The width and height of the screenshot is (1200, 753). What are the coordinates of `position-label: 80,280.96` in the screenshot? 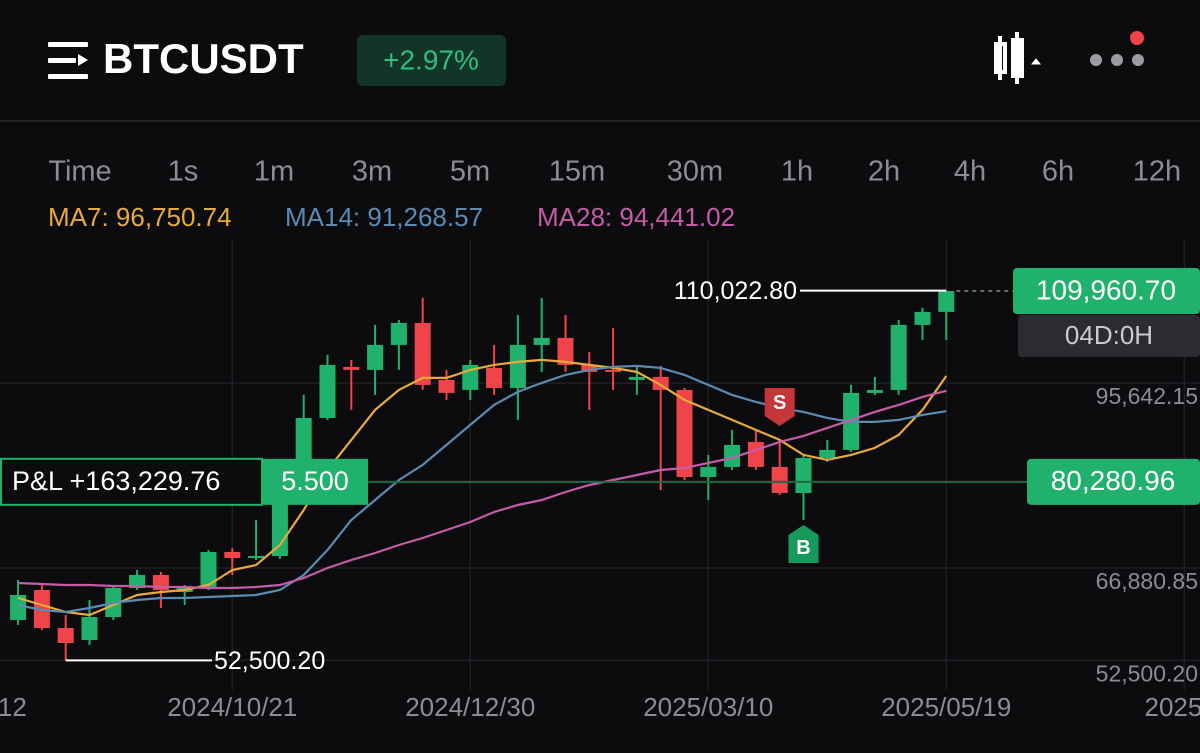 It's located at (1113, 480).